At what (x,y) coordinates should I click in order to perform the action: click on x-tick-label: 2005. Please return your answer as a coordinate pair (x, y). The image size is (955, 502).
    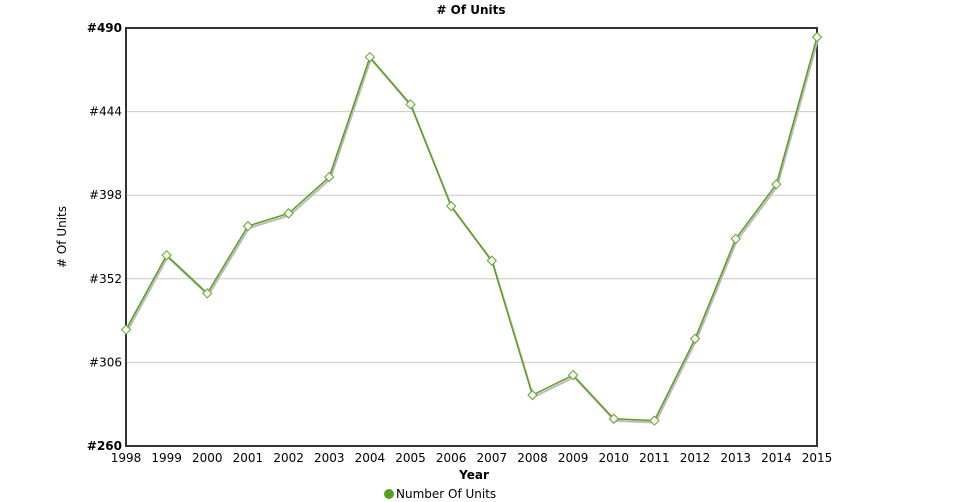
    Looking at the image, I should click on (410, 458).